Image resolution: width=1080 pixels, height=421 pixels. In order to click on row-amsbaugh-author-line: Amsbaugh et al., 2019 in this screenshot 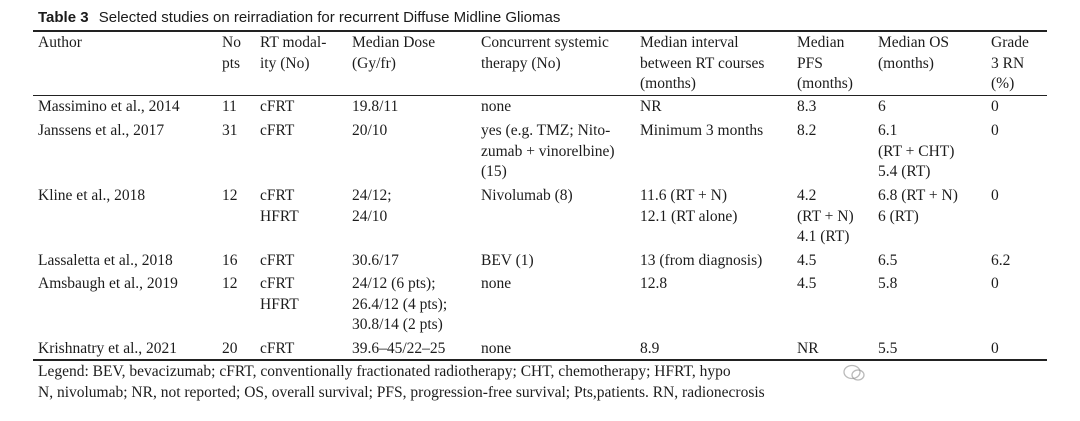, I will do `click(108, 283)`.